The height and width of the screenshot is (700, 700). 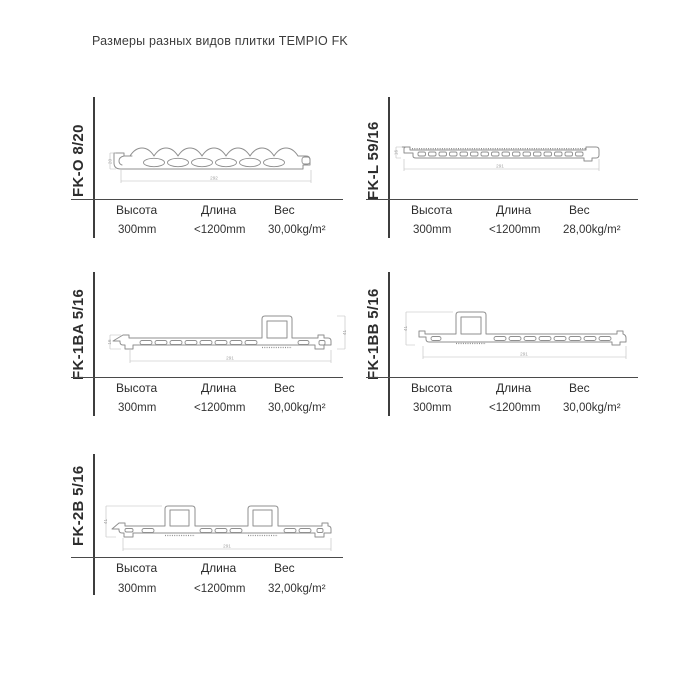 What do you see at coordinates (220, 41) in the screenshot?
I see `page-title: Размеры разных видов плитки TEMPIO FK` at bounding box center [220, 41].